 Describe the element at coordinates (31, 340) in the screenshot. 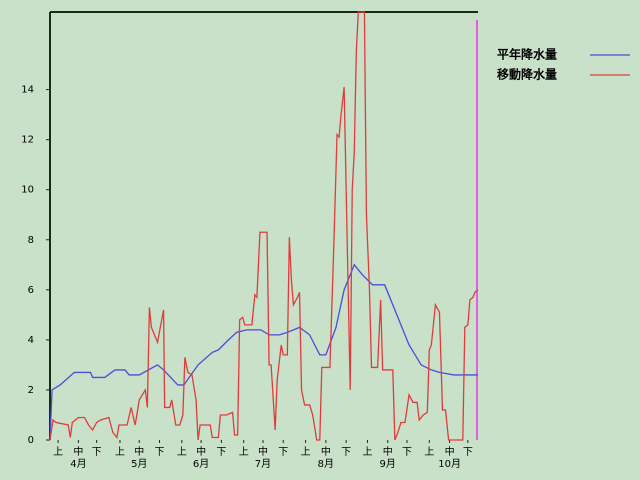

I see `y-tick-label: 4` at that location.